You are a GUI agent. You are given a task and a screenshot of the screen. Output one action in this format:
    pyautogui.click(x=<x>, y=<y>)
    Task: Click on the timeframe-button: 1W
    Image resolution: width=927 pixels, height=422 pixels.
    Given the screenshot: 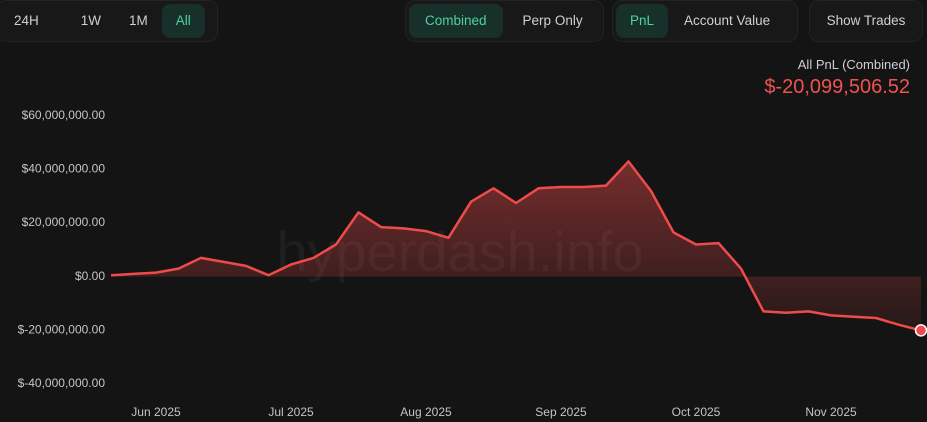 What is the action you would take?
    pyautogui.click(x=91, y=20)
    